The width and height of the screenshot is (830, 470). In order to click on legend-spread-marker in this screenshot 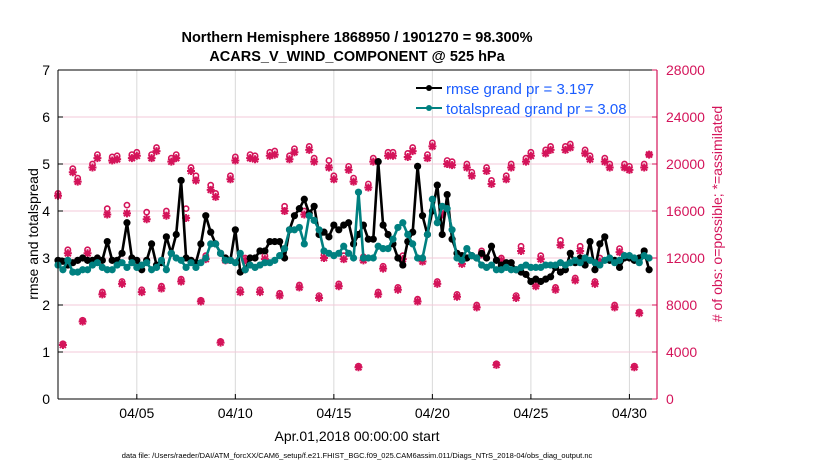, I will do `click(429, 108)`.